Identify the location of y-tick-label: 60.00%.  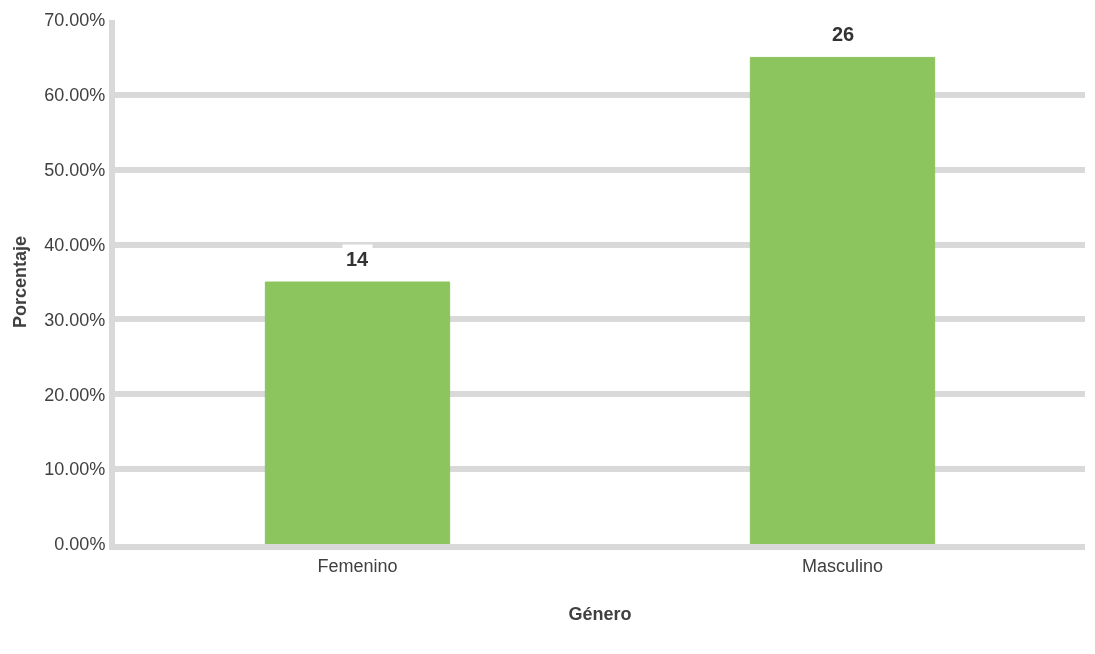
(75, 95).